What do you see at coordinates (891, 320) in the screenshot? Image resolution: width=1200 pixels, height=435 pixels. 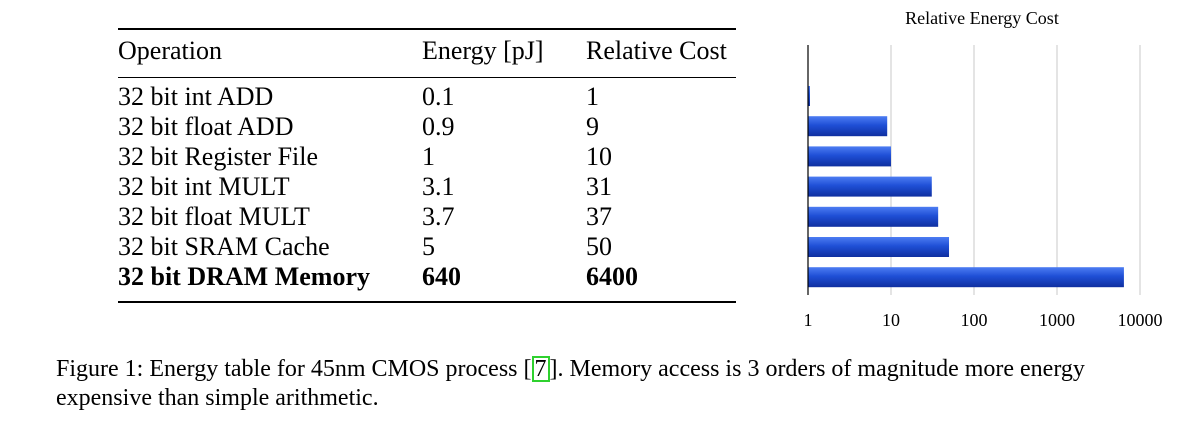 I see `x-tick-label: 10` at bounding box center [891, 320].